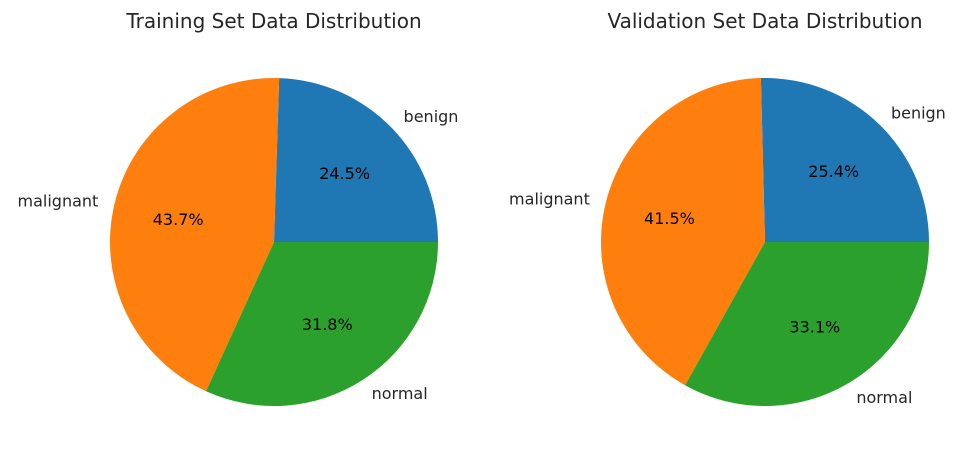  Describe the element at coordinates (178, 219) in the screenshot. I see `slice-percent-label: 43.7%` at that location.